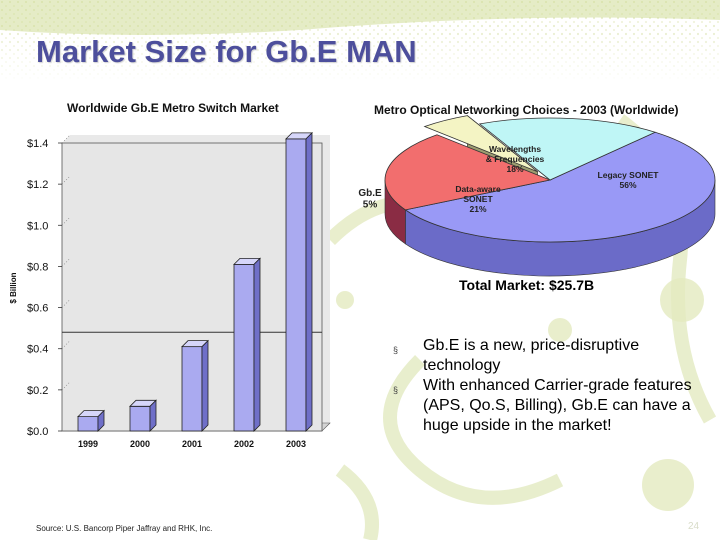 This screenshot has width=720, height=540. What do you see at coordinates (477, 209) in the screenshot?
I see `pie-slice-value: 21%` at bounding box center [477, 209].